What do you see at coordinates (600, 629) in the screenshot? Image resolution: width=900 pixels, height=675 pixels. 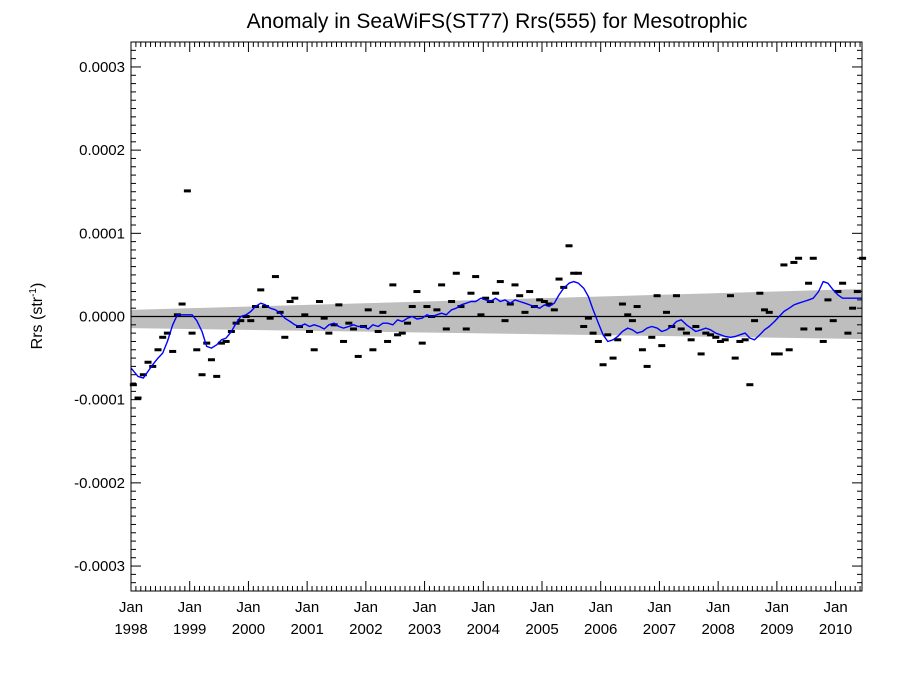 I see `x-tick-label-year: 2006` at bounding box center [600, 629].